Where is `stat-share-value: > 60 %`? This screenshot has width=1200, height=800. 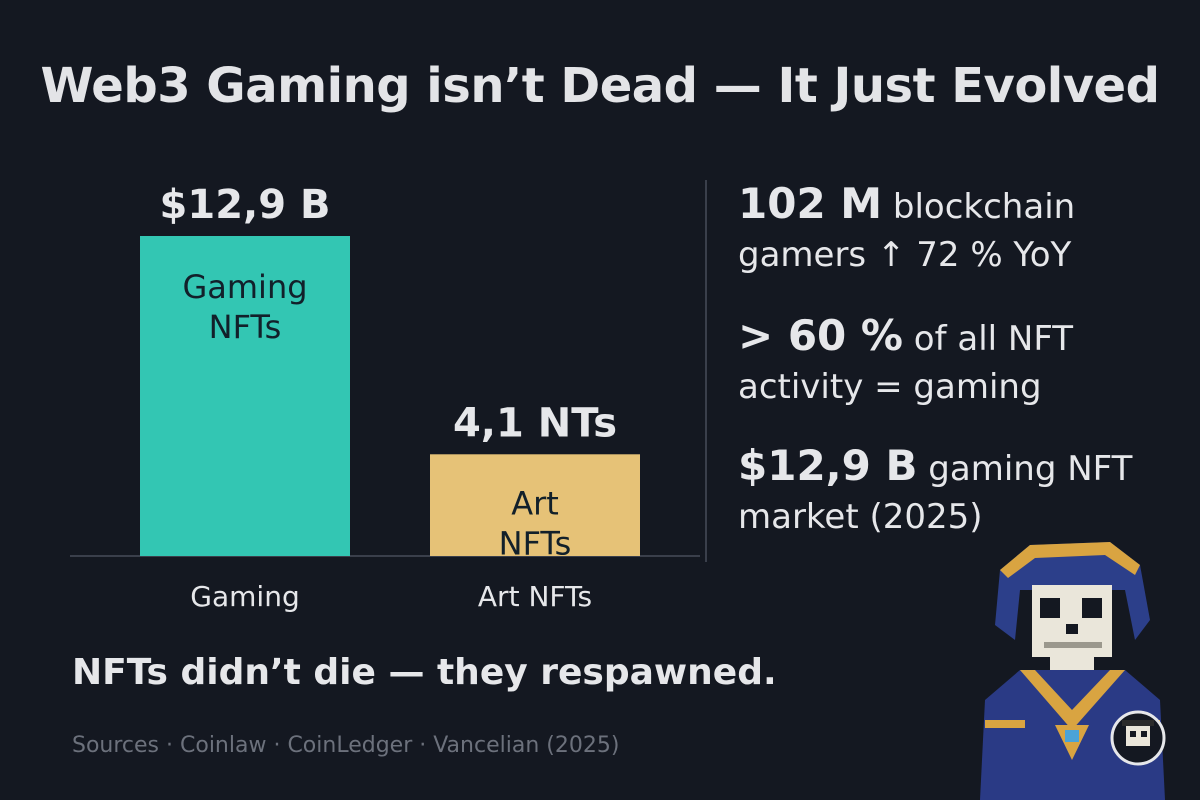 stat-share-value: > 60 % is located at coordinates (820, 335).